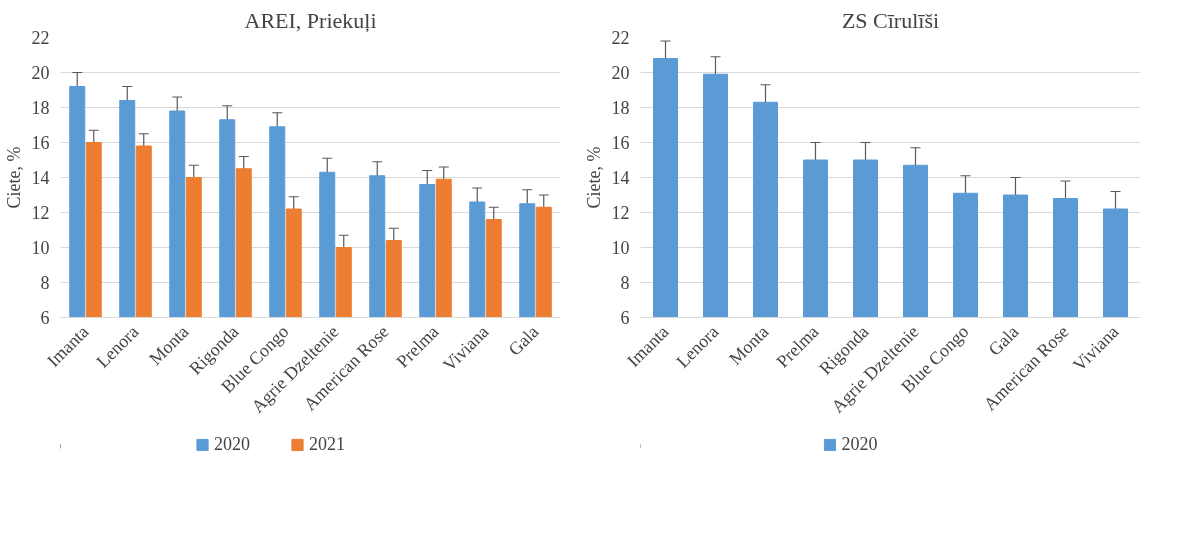 The height and width of the screenshot is (542, 1189). I want to click on chart-title: ZS Cīrulīši, so click(890, 20).